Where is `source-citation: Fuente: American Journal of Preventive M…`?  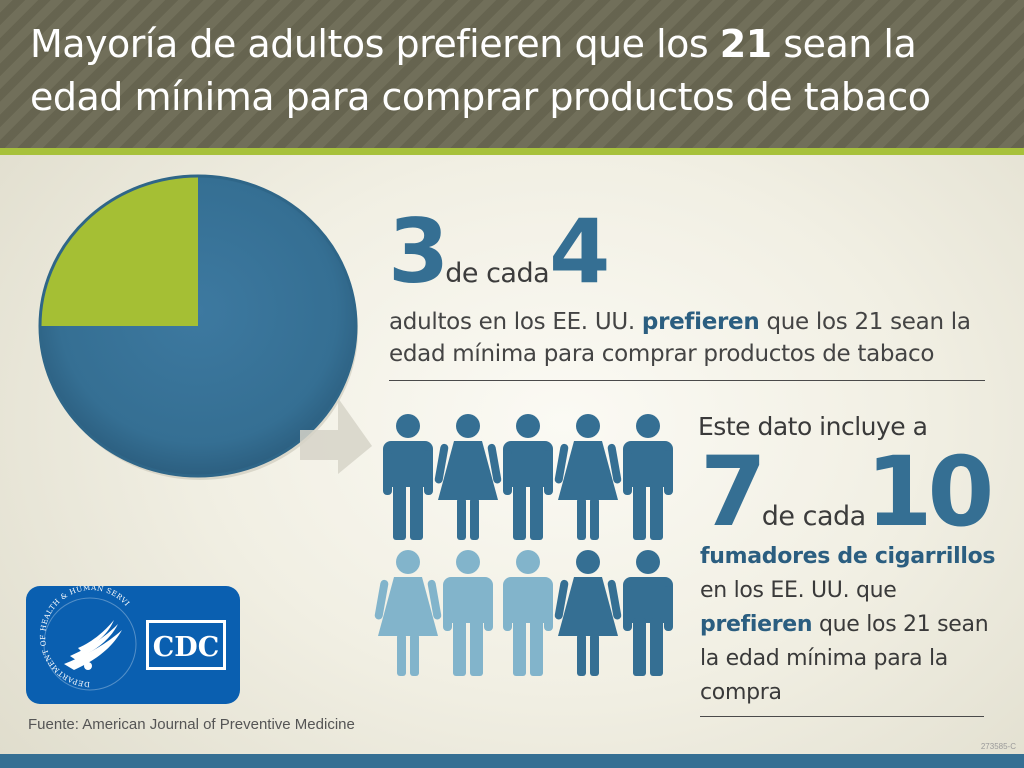
source-citation: Fuente: American Journal of Preventive M… is located at coordinates (191, 724).